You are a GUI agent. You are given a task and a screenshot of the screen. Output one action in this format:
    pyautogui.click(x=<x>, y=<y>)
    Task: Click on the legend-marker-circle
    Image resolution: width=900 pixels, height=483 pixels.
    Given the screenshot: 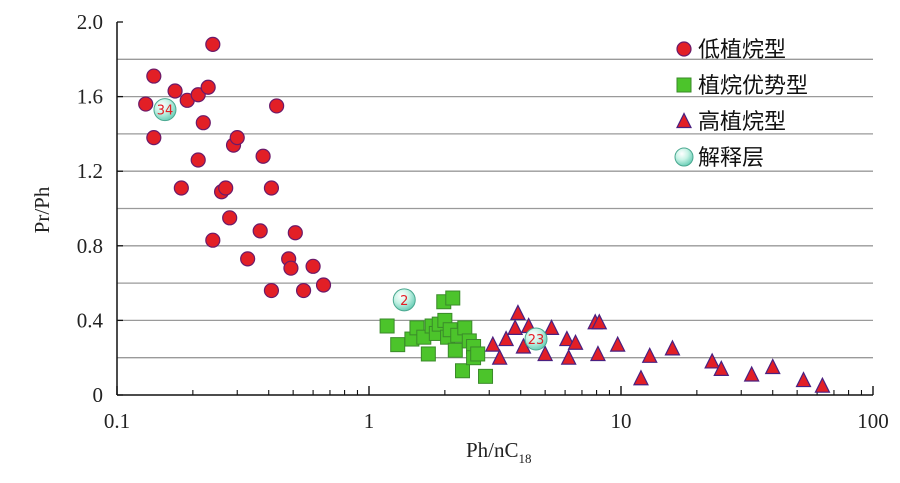 What is the action you would take?
    pyautogui.click(x=684, y=49)
    